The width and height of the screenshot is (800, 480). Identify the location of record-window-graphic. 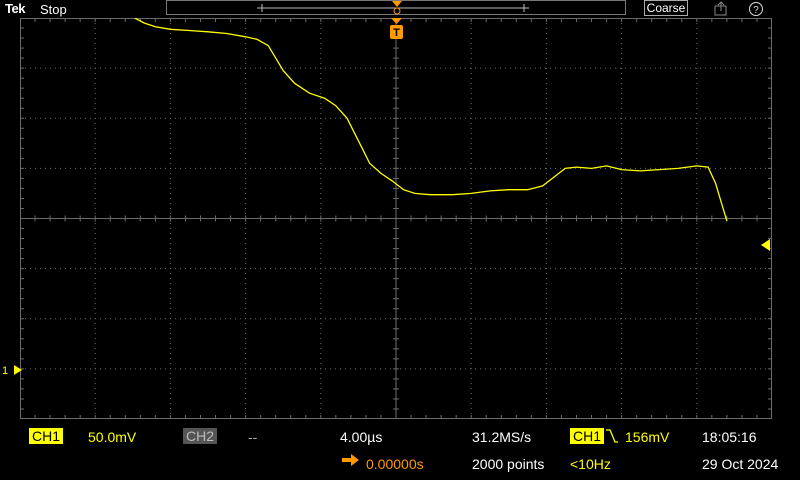
(393, 8).